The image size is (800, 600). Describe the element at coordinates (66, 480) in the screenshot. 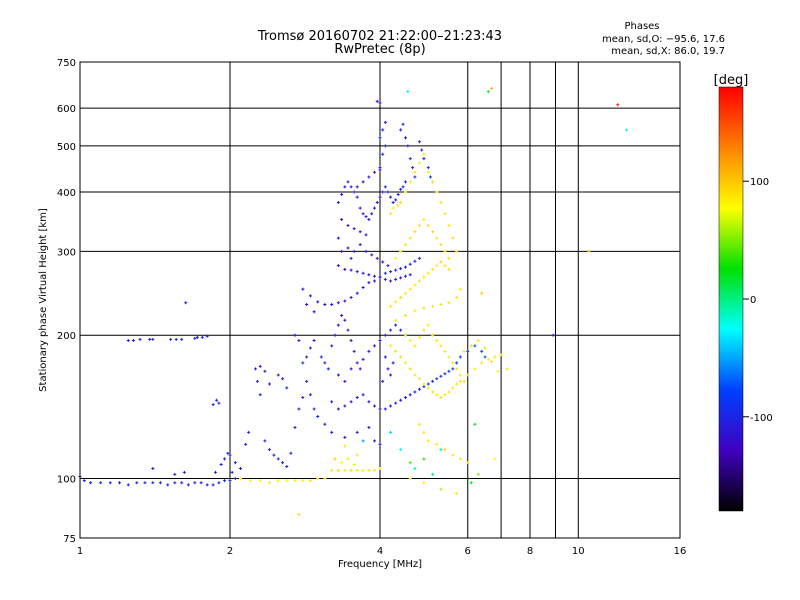

I see `y-tick-label: 100` at that location.